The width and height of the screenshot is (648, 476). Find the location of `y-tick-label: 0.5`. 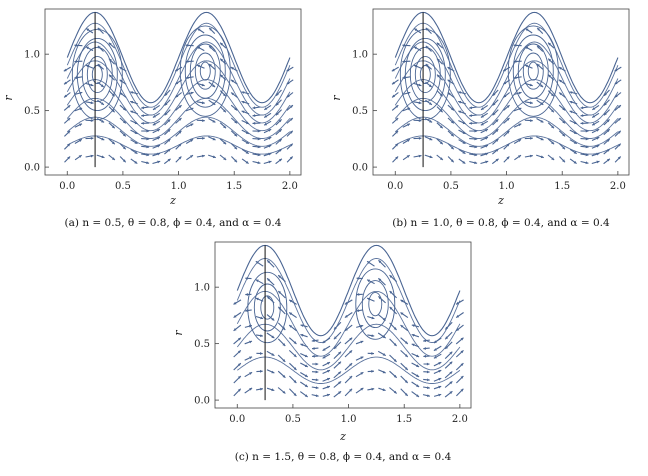

y-tick-label: 0.5 is located at coordinates (202, 344).